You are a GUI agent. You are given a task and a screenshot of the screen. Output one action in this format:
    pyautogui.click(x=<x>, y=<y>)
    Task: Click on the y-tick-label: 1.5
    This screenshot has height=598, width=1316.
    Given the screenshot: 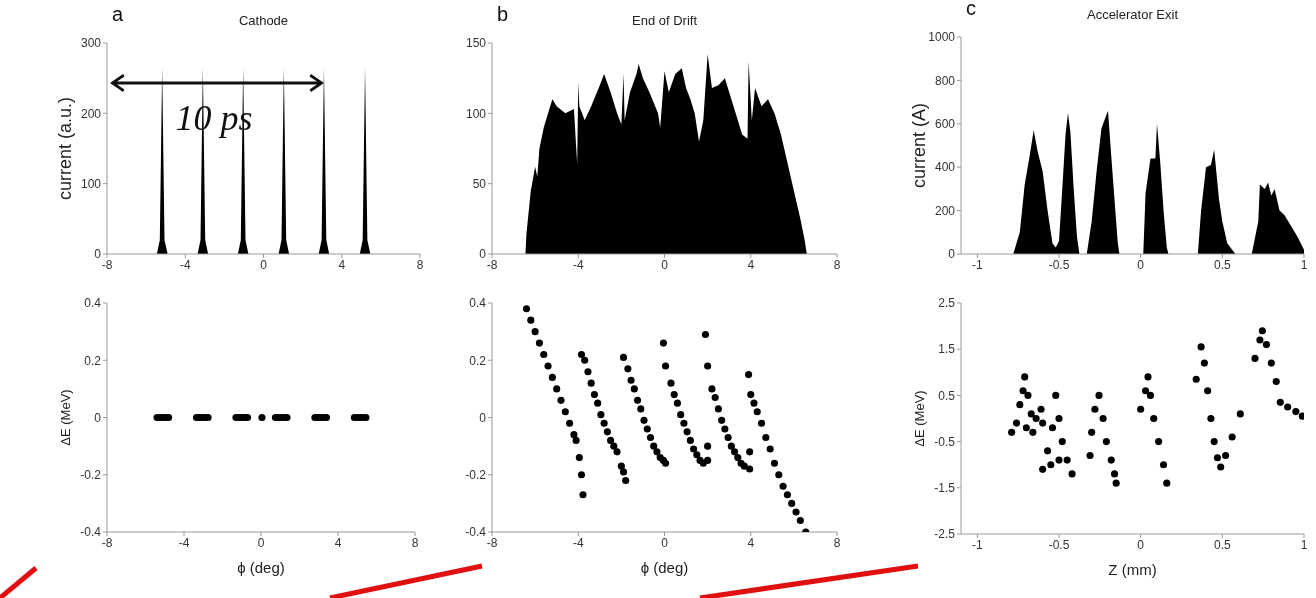 What is the action you would take?
    pyautogui.click(x=947, y=349)
    